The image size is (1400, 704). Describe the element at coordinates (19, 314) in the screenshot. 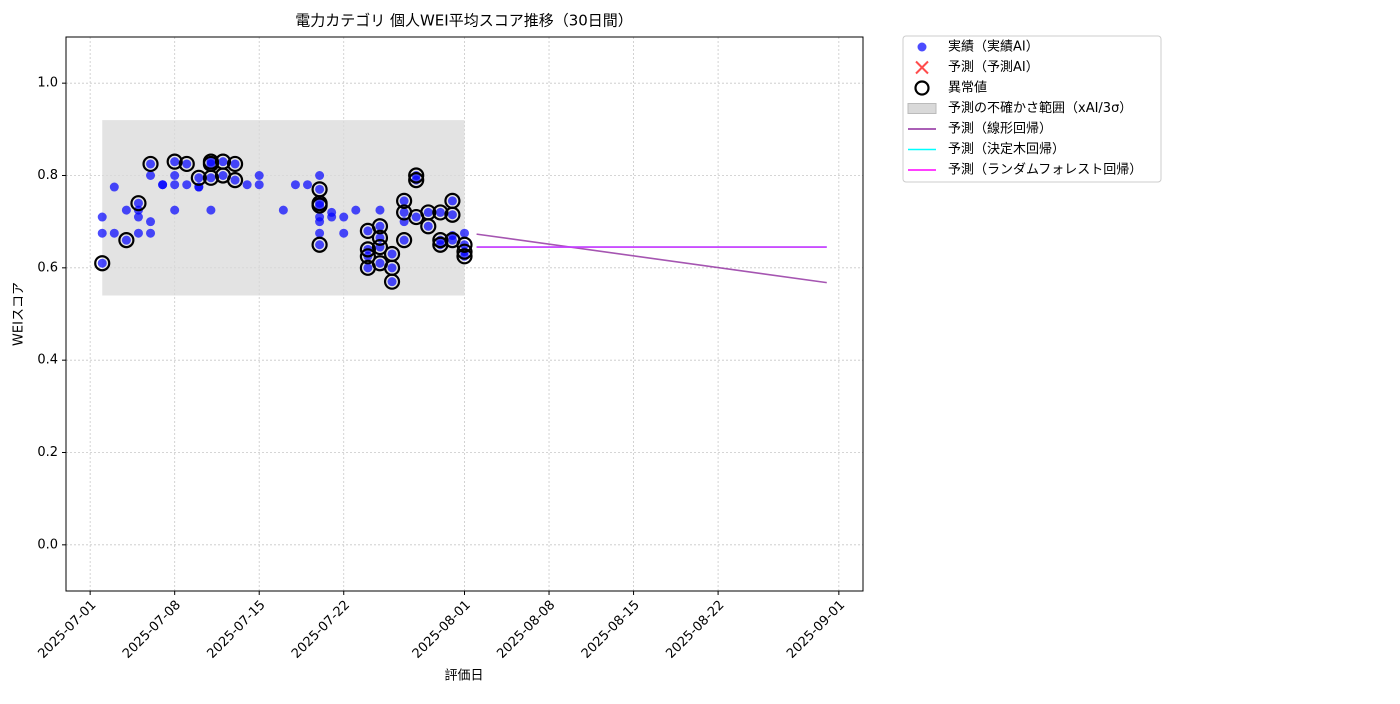

I see `y-axis-label: WEIスコア` at that location.